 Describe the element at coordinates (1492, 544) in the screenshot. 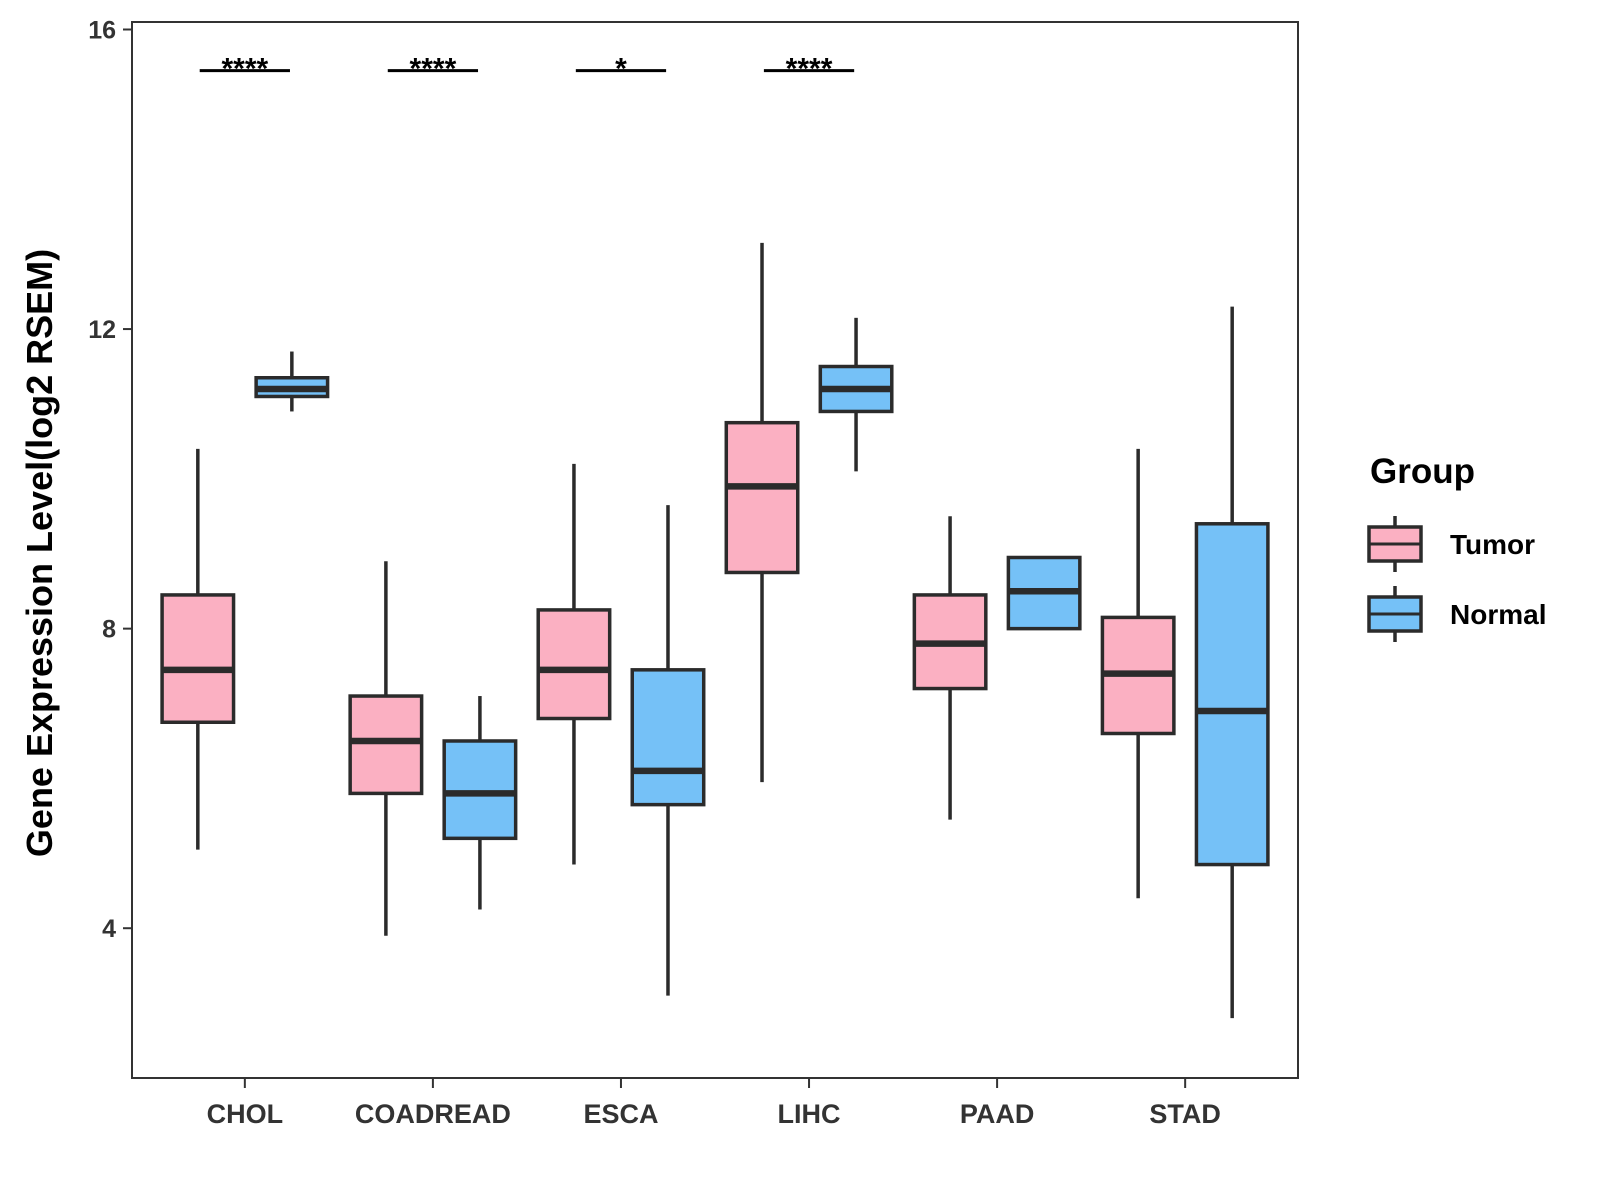

I see `legend-label-tumor: Tumor` at that location.